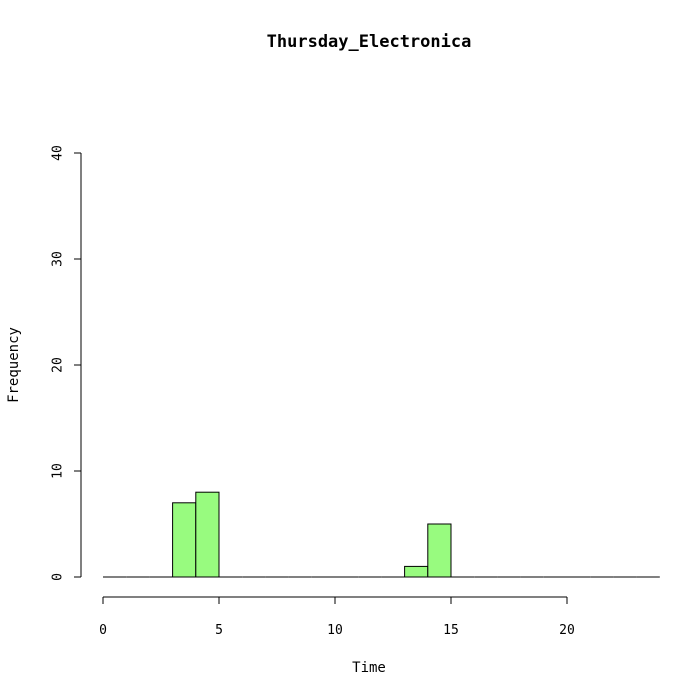 Image resolution: width=699 pixels, height=699 pixels. Describe the element at coordinates (103, 630) in the screenshot. I see `x-tick-label: 0` at that location.